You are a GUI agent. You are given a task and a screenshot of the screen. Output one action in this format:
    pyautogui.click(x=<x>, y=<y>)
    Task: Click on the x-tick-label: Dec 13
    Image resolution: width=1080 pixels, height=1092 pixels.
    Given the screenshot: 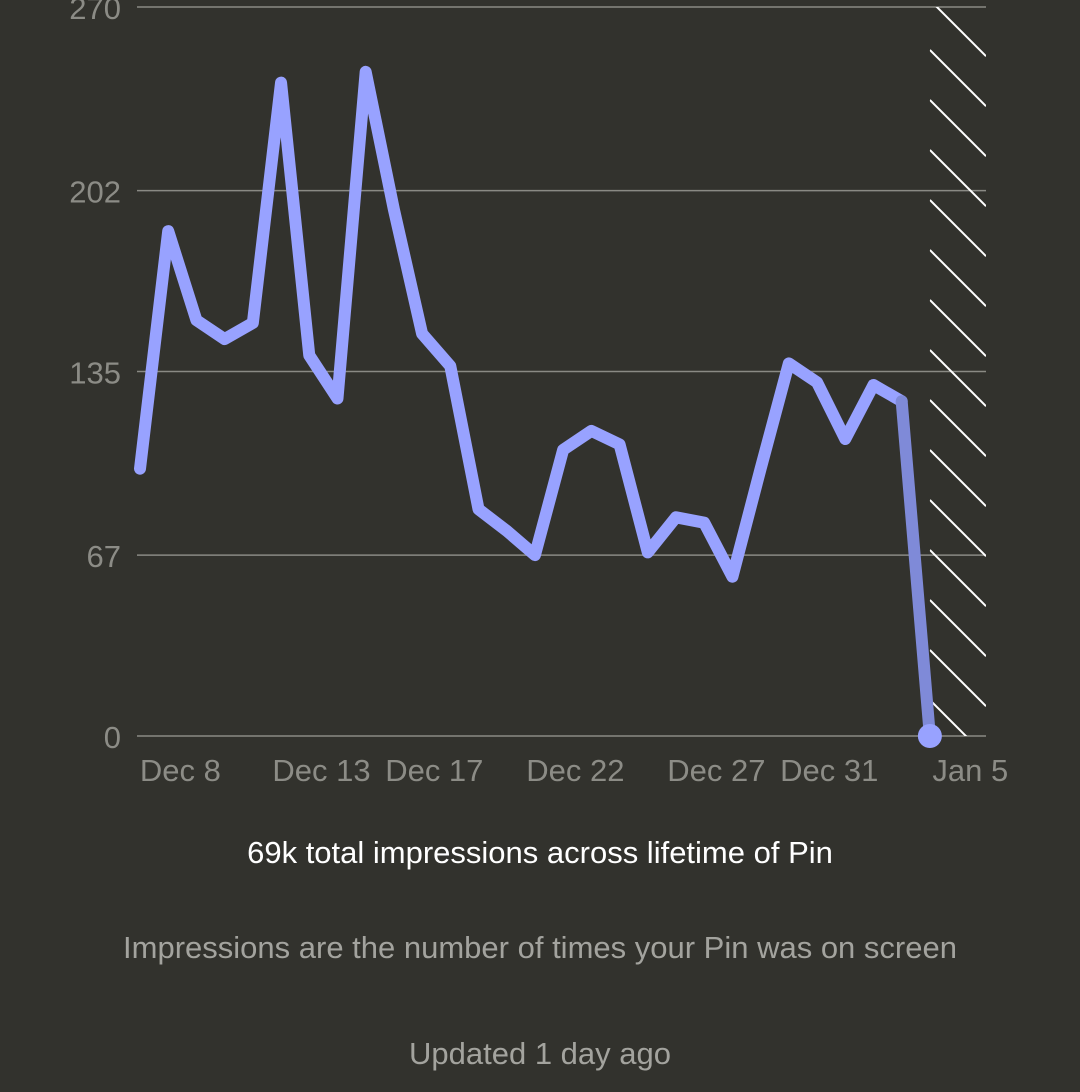 What is the action you would take?
    pyautogui.click(x=321, y=770)
    